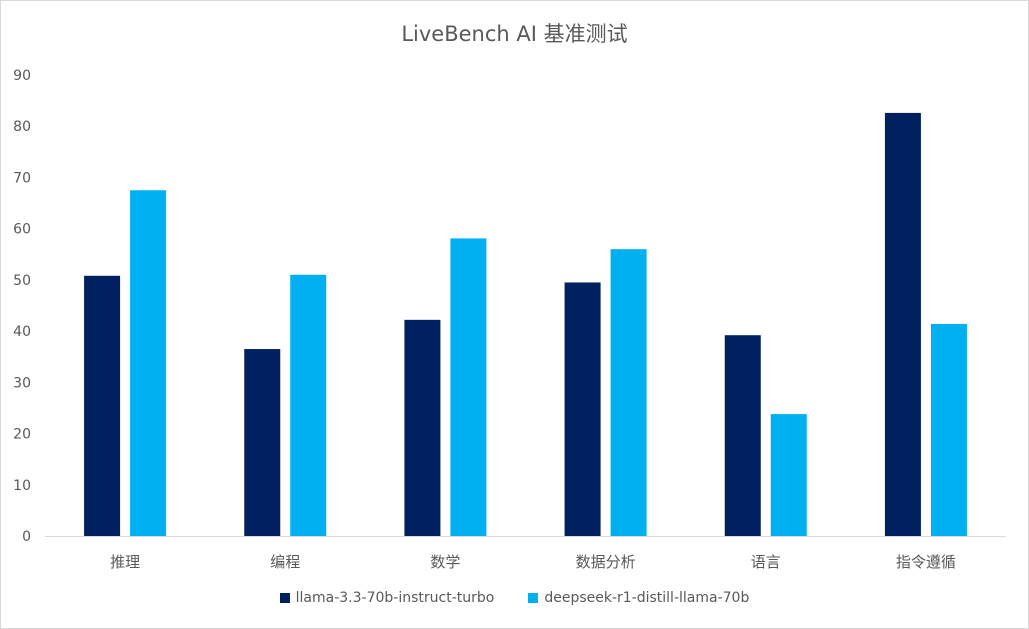  What do you see at coordinates (395, 598) in the screenshot?
I see `legend-label-series-1: llama-3.3-70b-instruct-turbo` at bounding box center [395, 598].